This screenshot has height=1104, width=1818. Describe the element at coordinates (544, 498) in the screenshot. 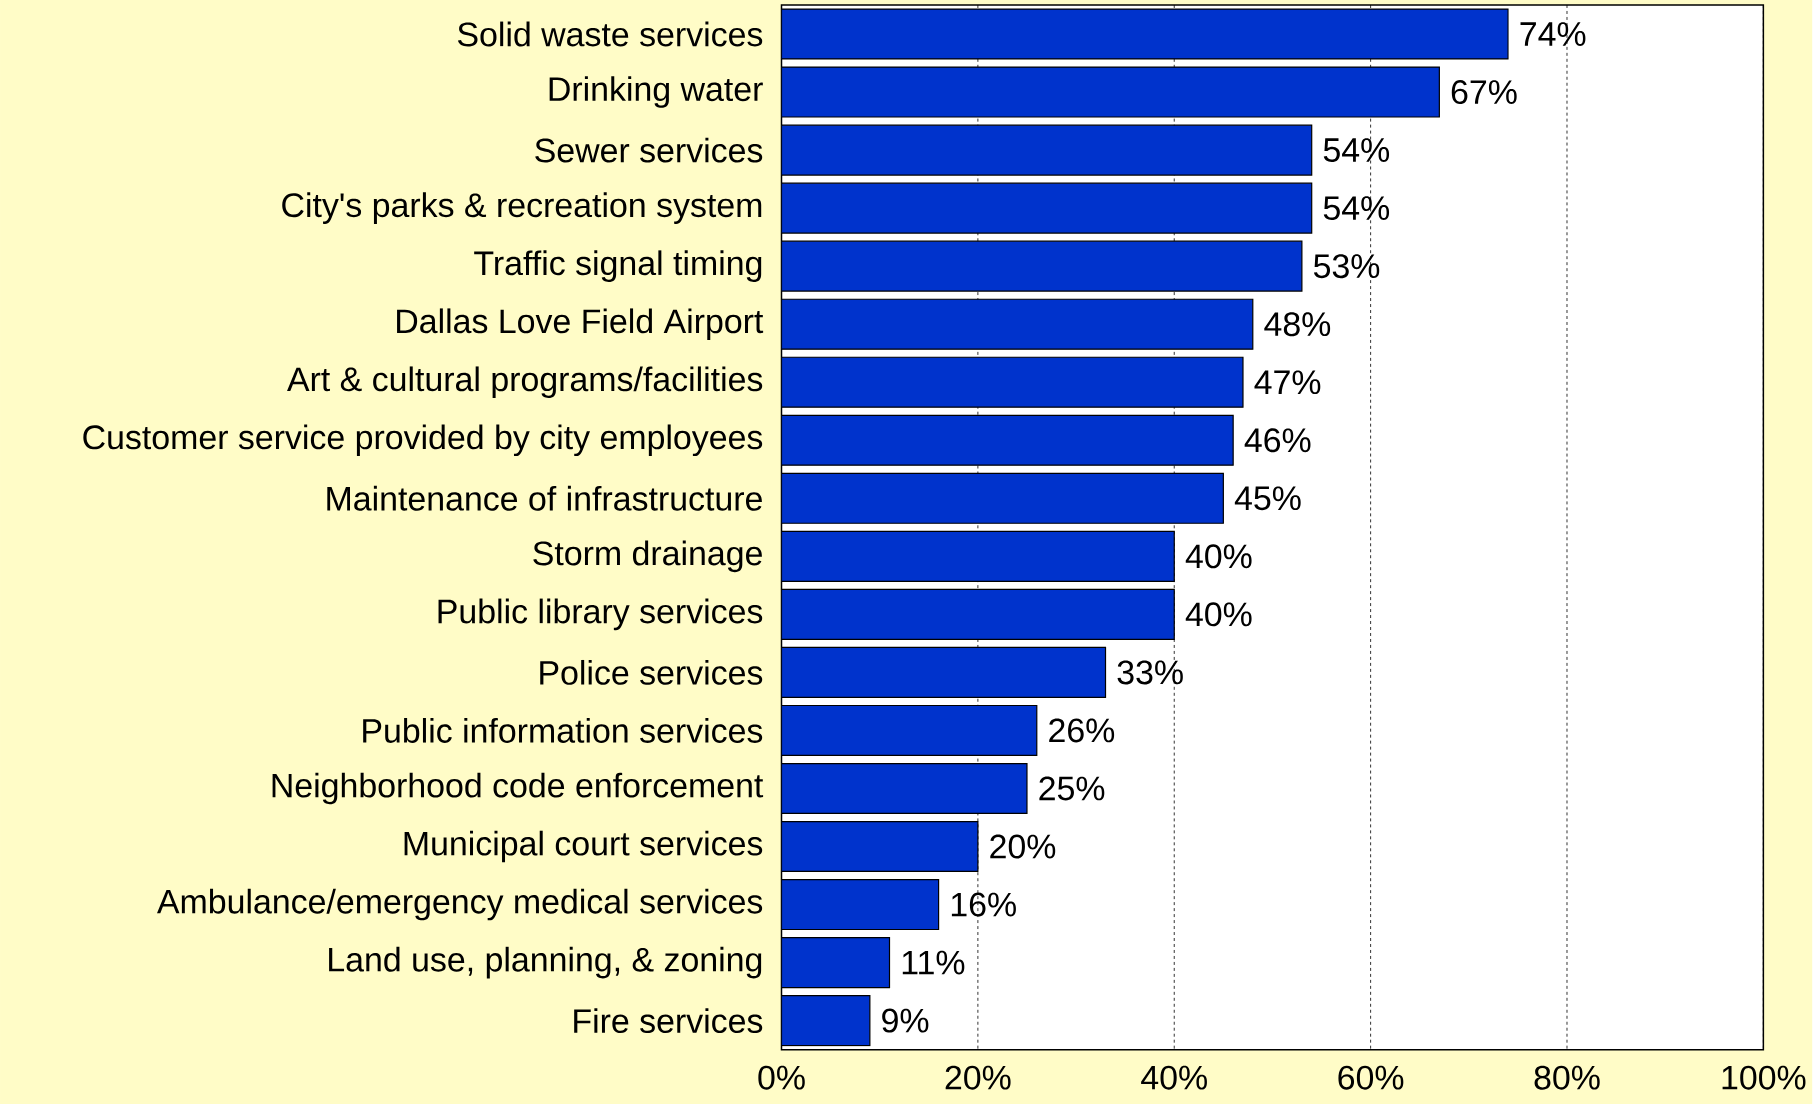

I see `y-tick-label: Maintenance of infrastructure` at that location.